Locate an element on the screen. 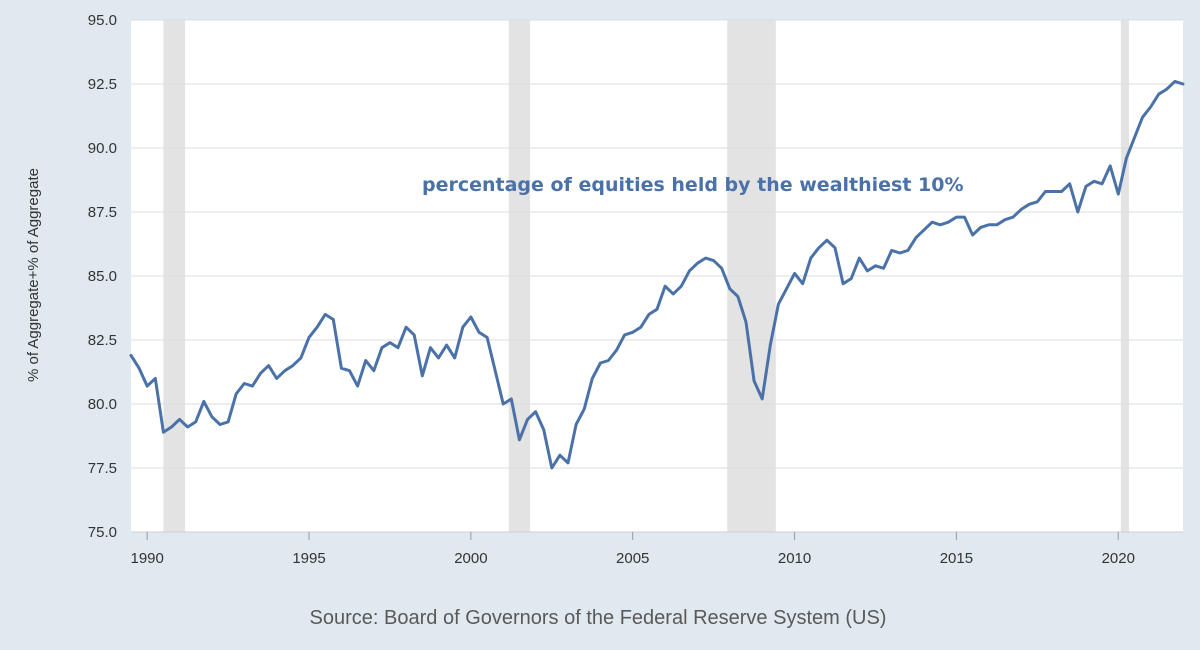 Image resolution: width=1200 pixels, height=650 pixels. y-tick-label: 90.0 is located at coordinates (102, 148).